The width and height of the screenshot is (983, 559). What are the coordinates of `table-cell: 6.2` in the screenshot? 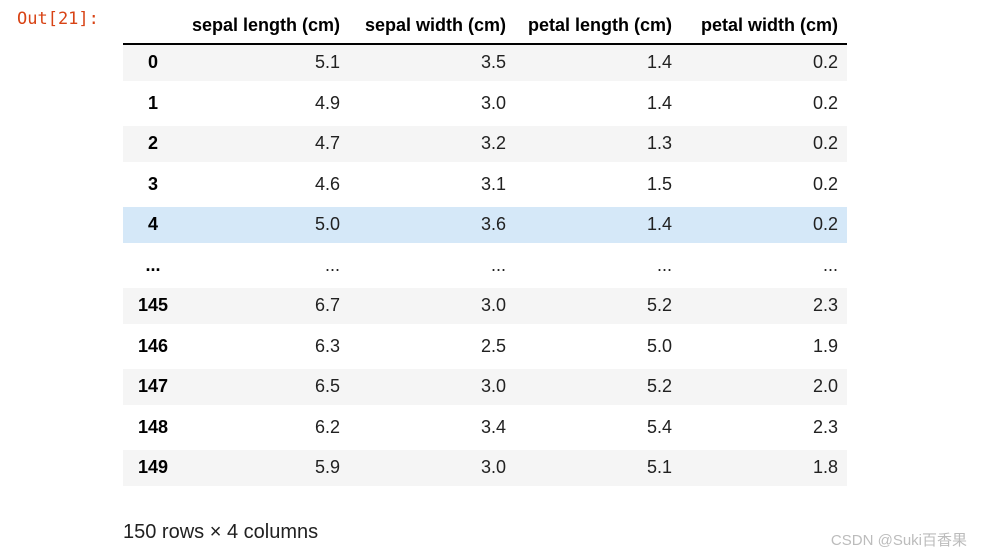 It's located at (266, 428).